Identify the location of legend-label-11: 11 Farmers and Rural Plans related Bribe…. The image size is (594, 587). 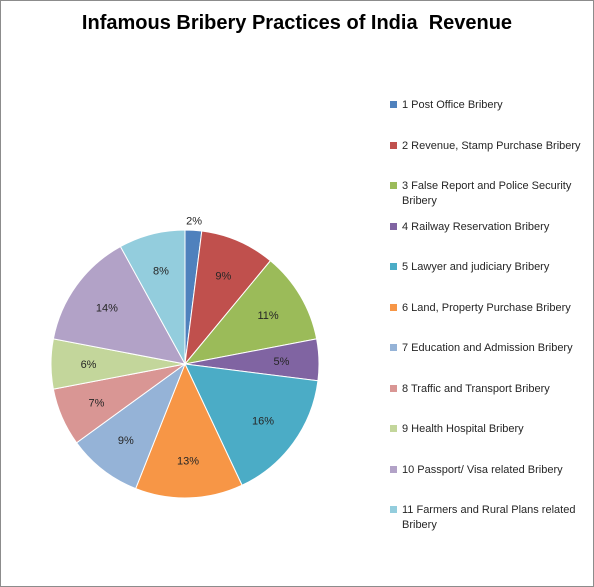
(489, 517).